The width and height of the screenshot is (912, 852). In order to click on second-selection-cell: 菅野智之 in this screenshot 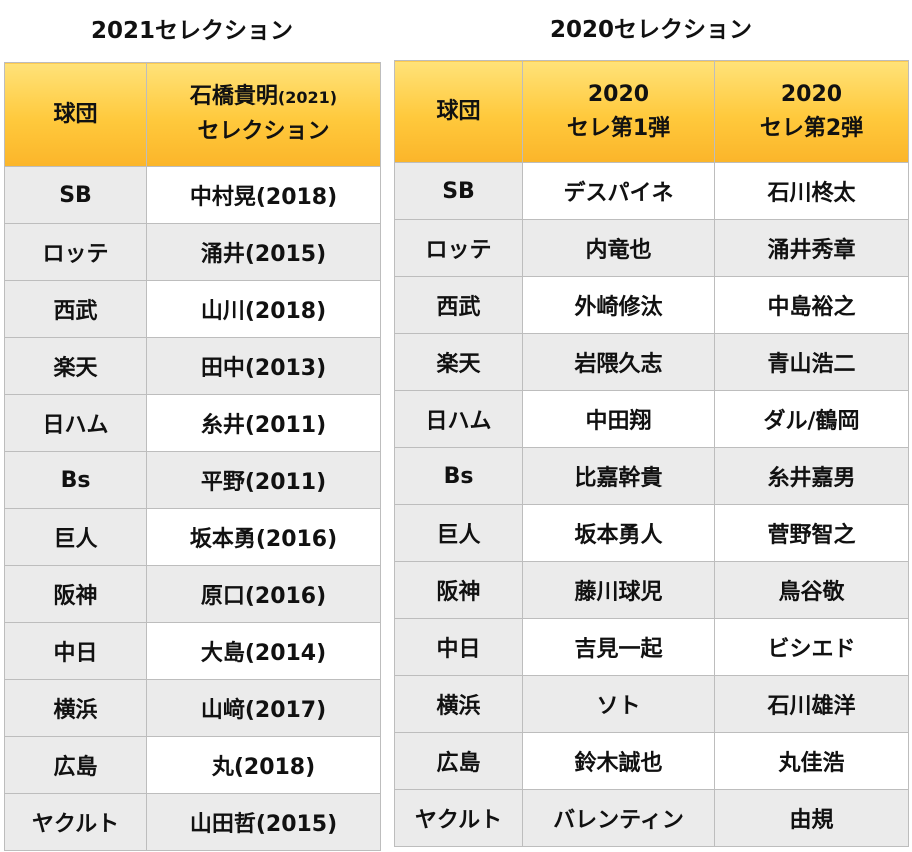, I will do `click(811, 533)`.